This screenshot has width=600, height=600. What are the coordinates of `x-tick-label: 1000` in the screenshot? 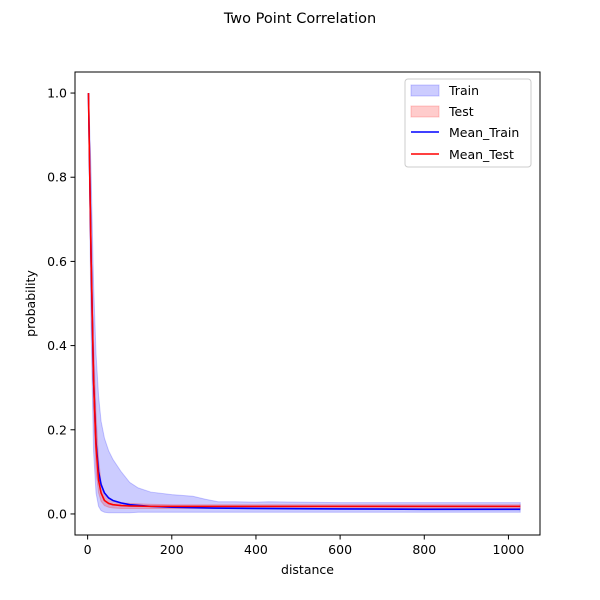 It's located at (509, 549).